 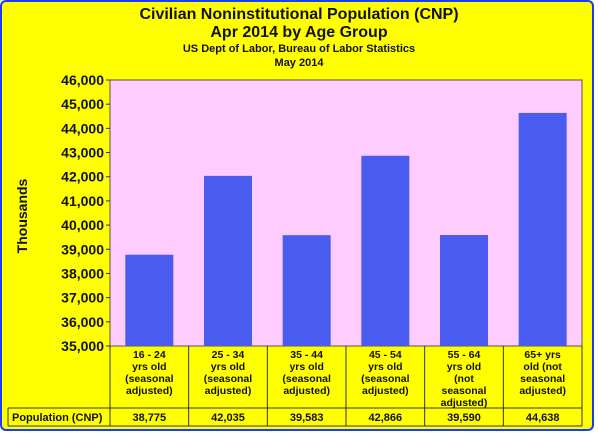 I want to click on table-value-cell: 38,775, so click(x=149, y=418).